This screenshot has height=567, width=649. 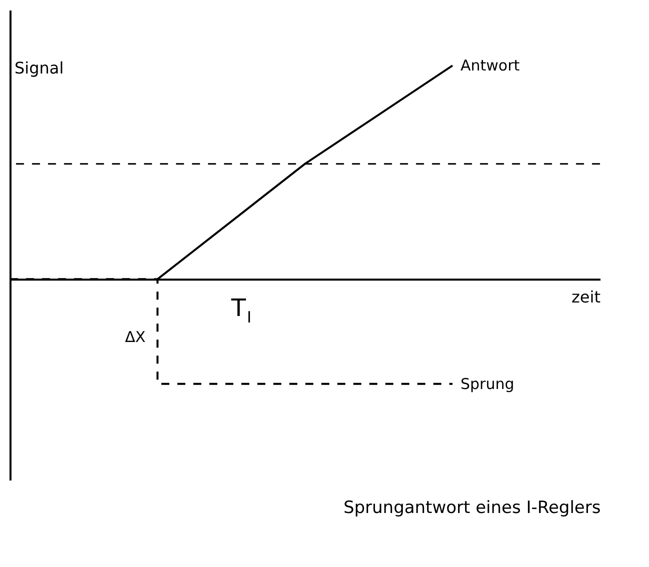 I want to click on x-axis-title: zeit, so click(x=586, y=297).